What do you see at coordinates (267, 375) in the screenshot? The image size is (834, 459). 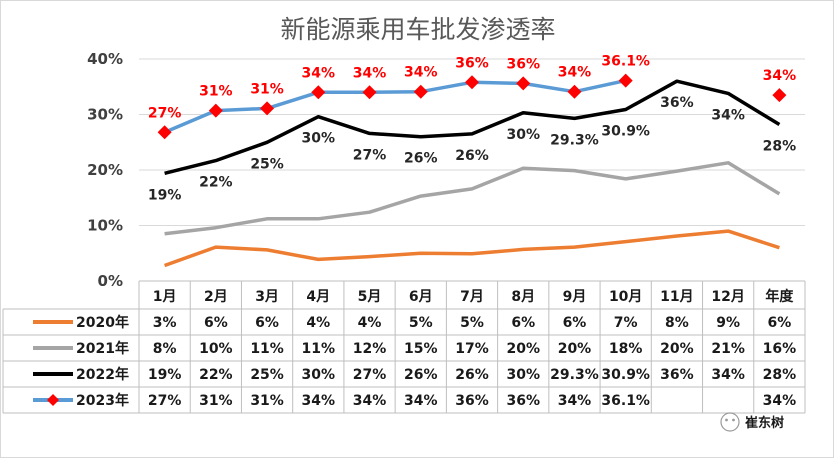 I see `table-cell: 25%` at bounding box center [267, 375].